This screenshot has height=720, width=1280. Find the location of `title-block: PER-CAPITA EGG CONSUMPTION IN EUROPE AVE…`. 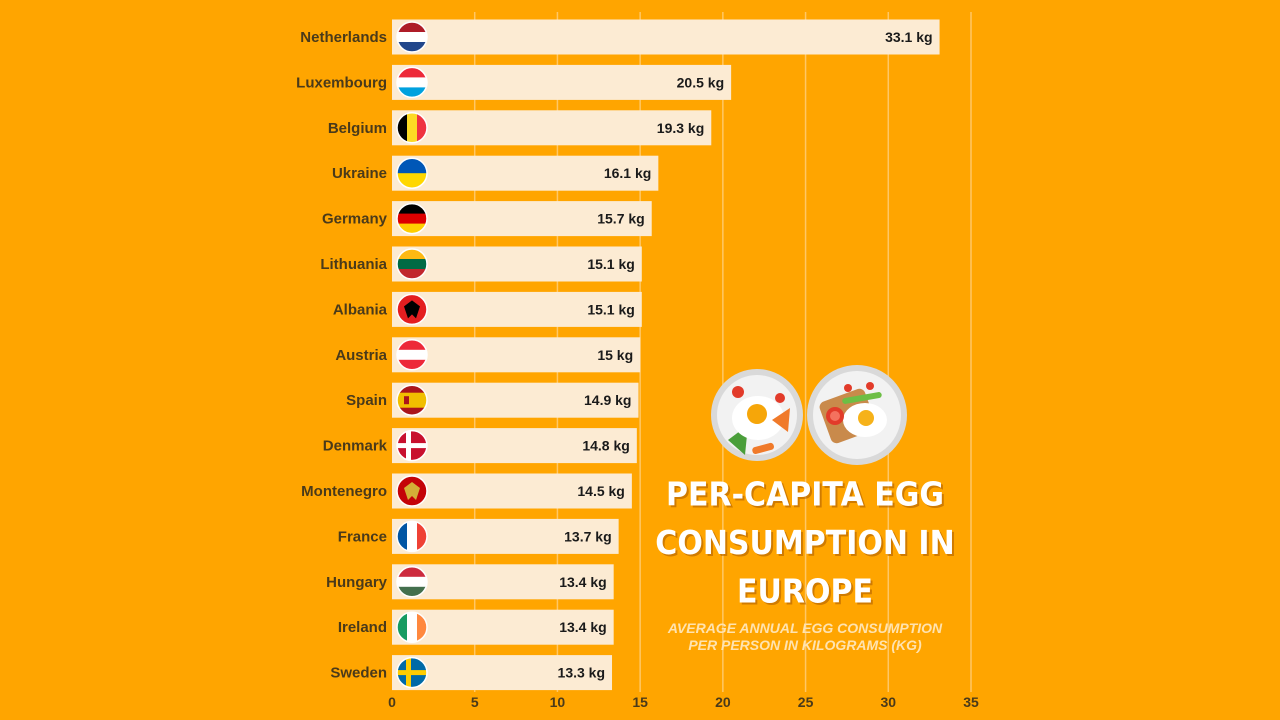

title-block: PER-CAPITA EGG CONSUMPTION IN EUROPE AVE… is located at coordinates (805, 565).